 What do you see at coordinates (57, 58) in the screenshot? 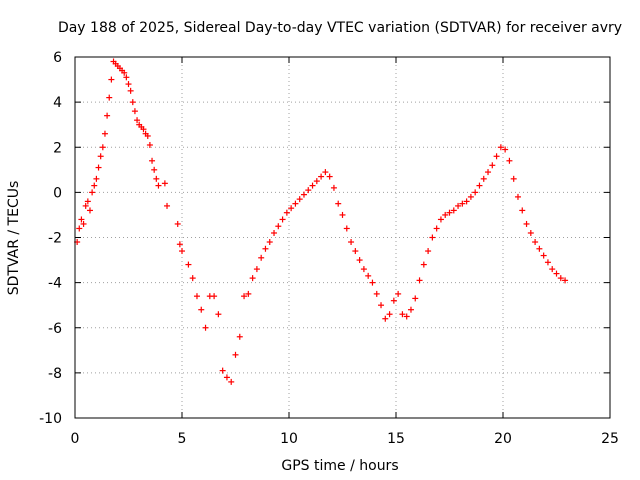
I see `y-tick-label: 6` at bounding box center [57, 58].